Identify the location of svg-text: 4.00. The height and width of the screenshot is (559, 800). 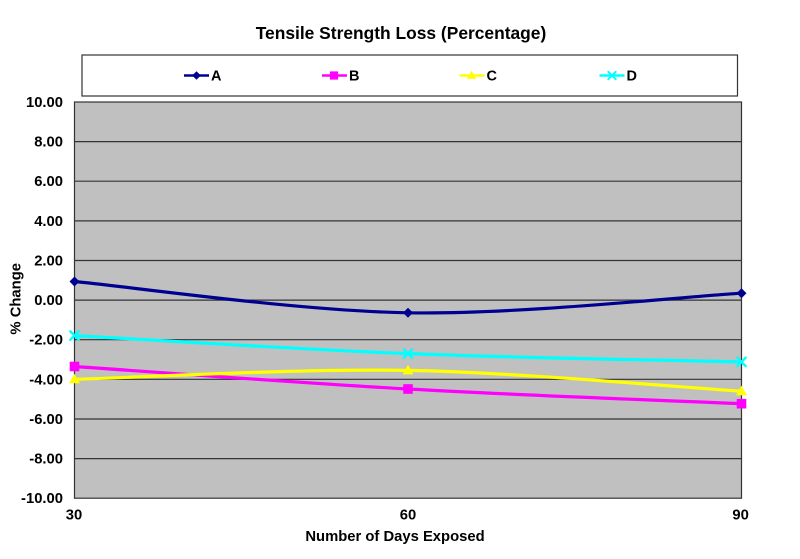
(48, 222).